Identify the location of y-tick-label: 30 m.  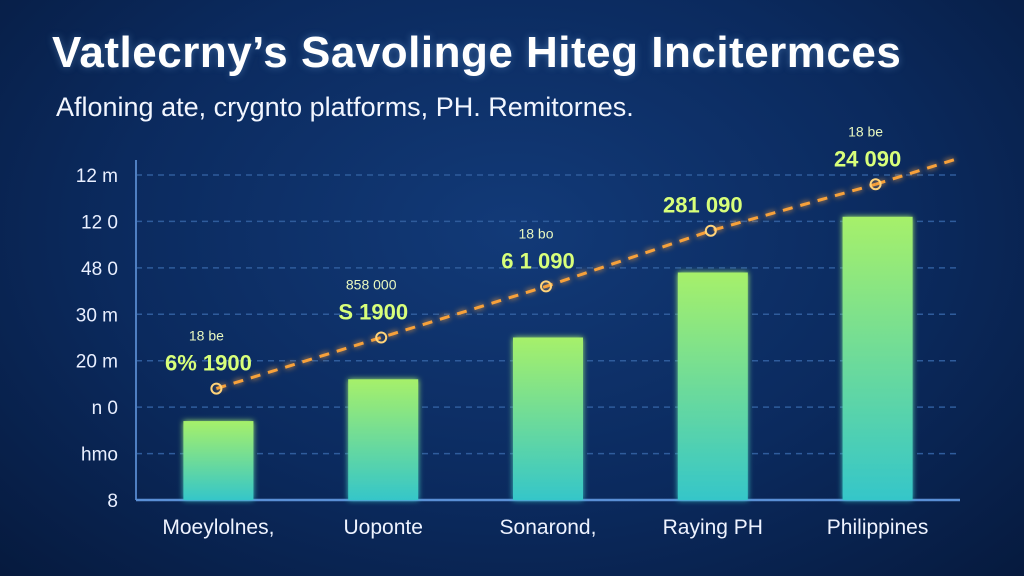
(97, 315).